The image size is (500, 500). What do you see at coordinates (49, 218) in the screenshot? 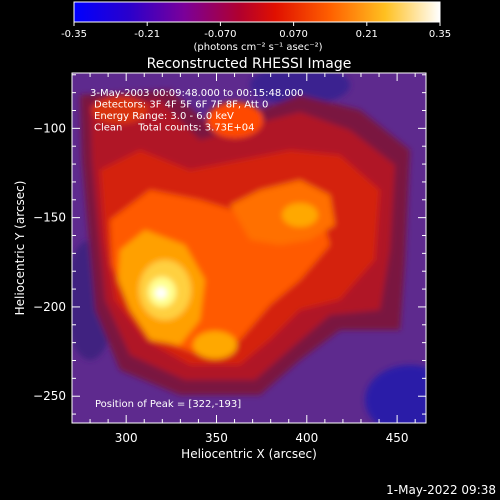
I see `y-tick-label: −150` at bounding box center [49, 218].